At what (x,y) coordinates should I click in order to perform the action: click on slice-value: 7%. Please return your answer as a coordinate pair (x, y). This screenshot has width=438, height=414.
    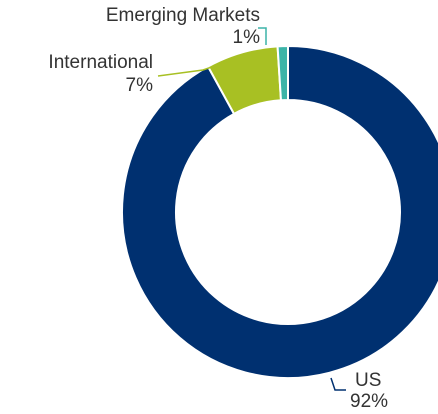
    Looking at the image, I should click on (140, 85).